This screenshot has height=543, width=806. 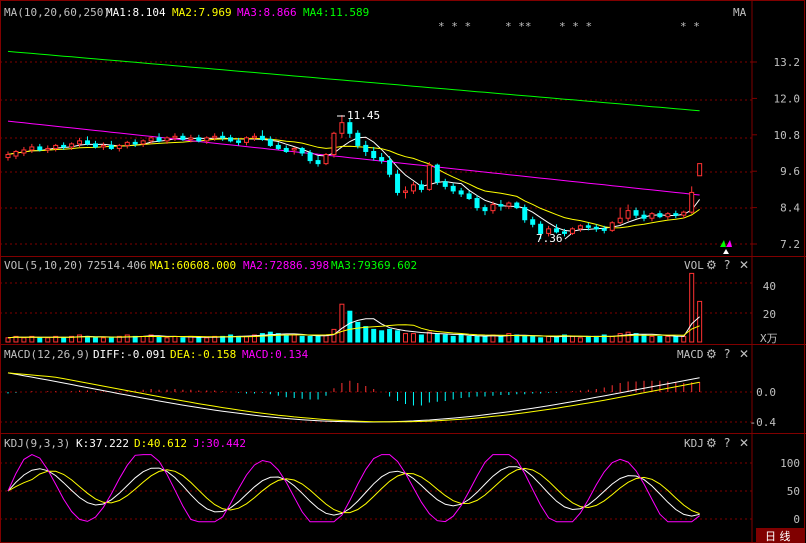 What do you see at coordinates (769, 338) in the screenshot?
I see `vol-unit: X万` at bounding box center [769, 338].